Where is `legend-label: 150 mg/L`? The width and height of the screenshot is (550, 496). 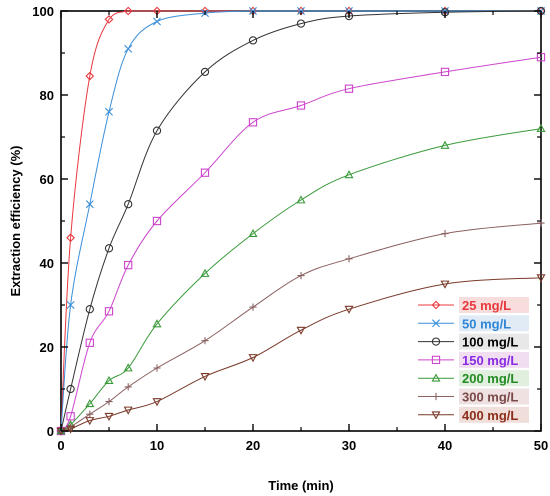
legend-label: 150 mg/L is located at coordinates (490, 360).